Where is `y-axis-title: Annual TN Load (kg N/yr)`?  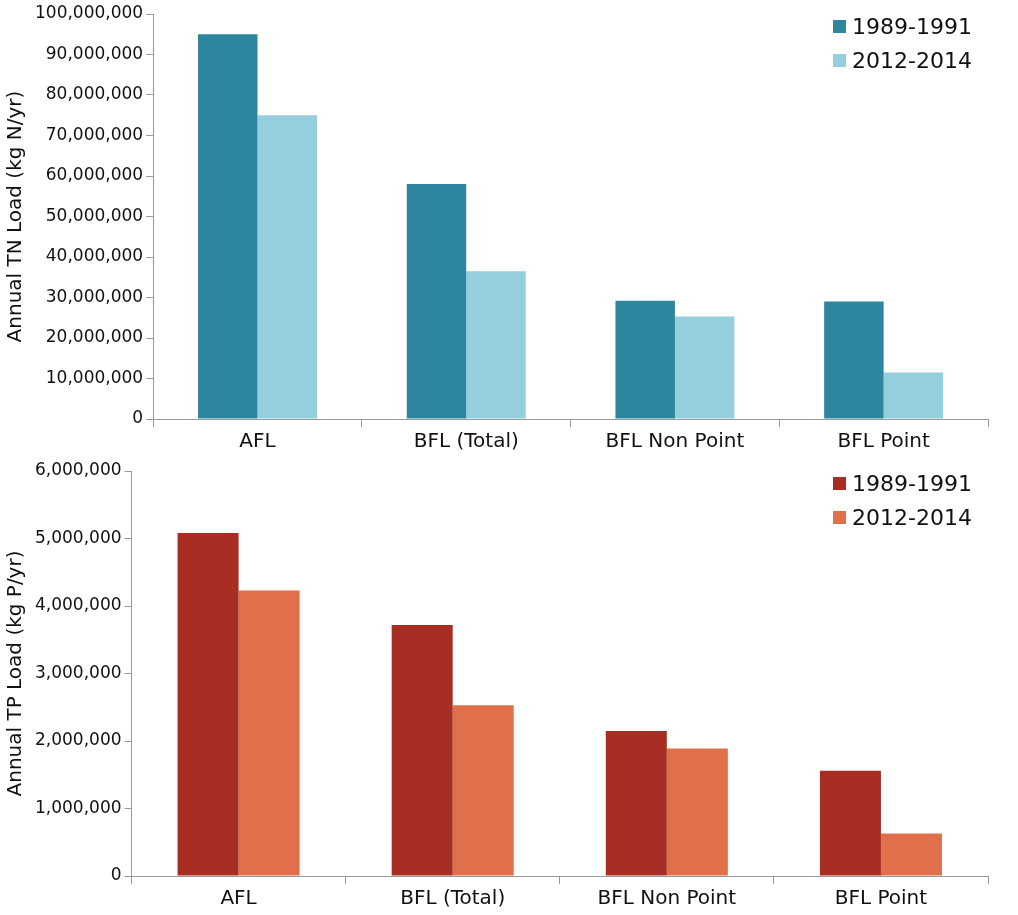 y-axis-title: Annual TN Load (kg N/yr) is located at coordinates (14, 216).